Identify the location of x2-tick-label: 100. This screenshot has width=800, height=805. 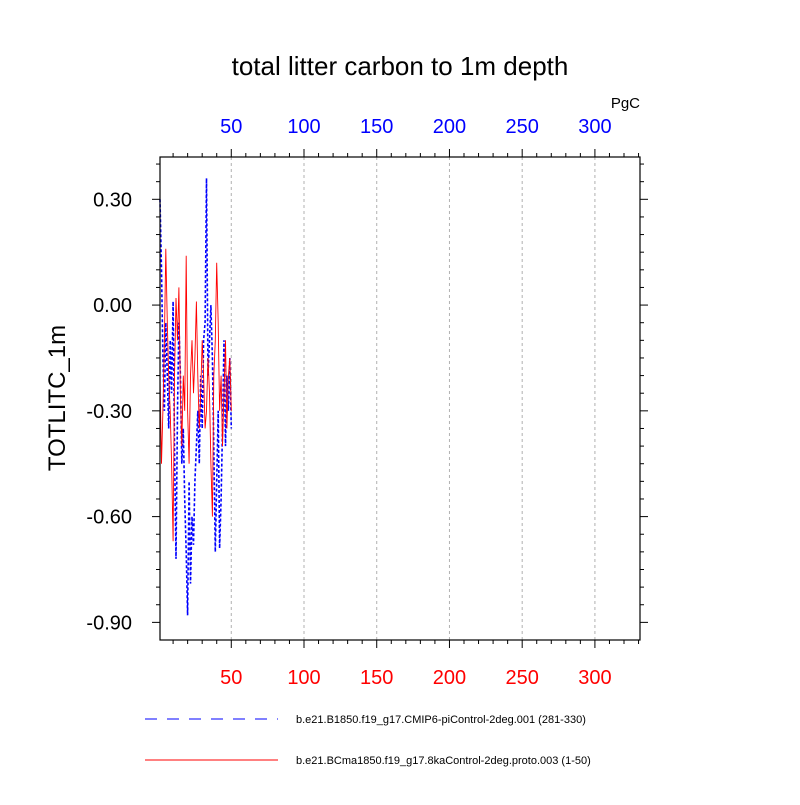
(303, 127).